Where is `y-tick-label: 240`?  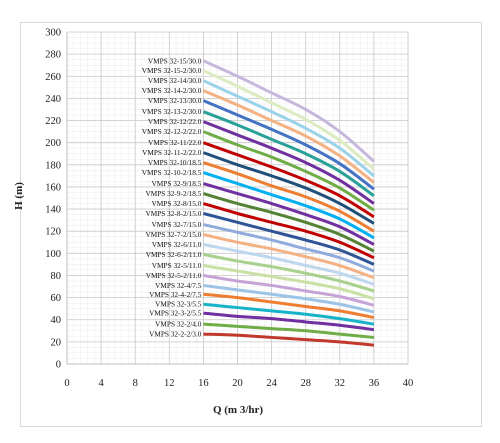 y-tick-label: 240 is located at coordinates (53, 99).